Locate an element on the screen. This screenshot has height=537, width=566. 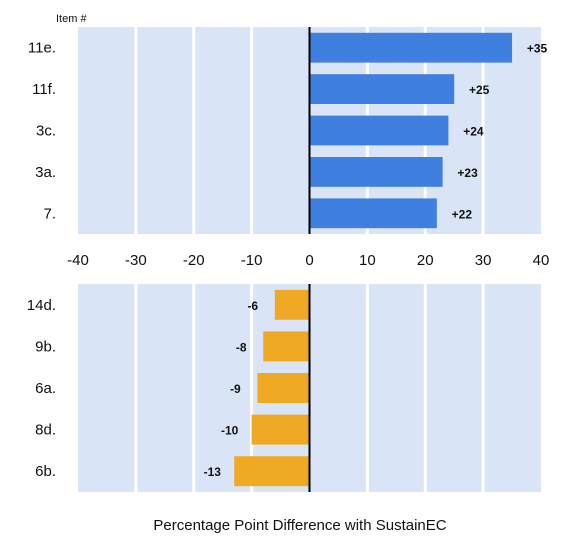
tick-label: 40 is located at coordinates (541, 260).